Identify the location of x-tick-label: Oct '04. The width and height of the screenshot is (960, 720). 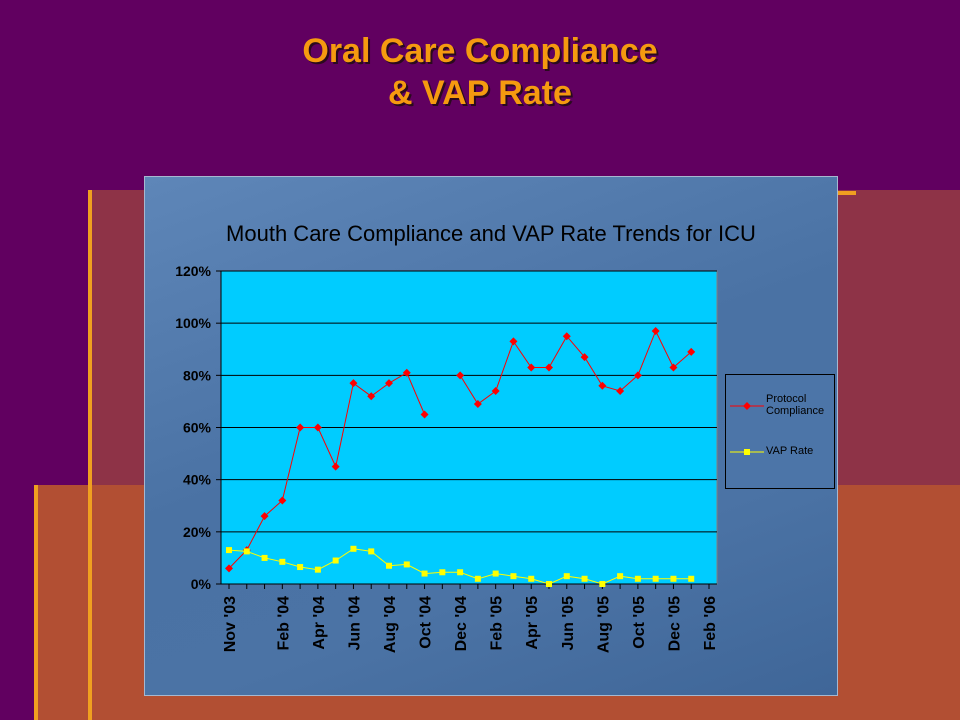
(426, 622).